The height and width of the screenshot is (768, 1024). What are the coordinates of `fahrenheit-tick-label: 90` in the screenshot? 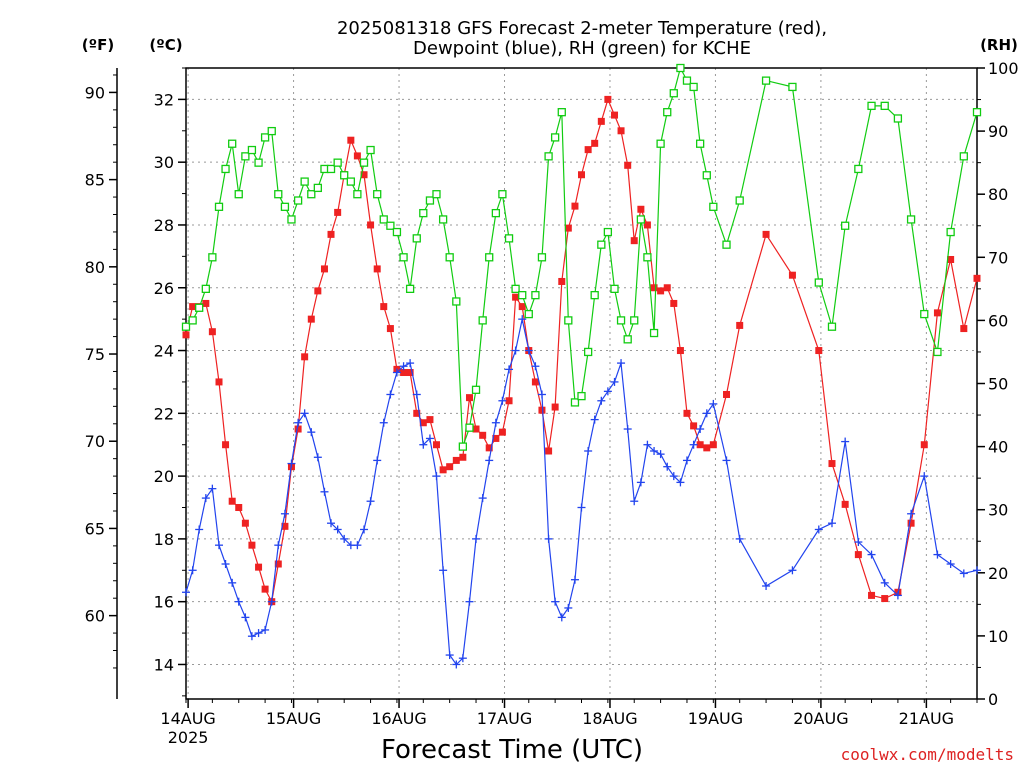 It's located at (95, 92).